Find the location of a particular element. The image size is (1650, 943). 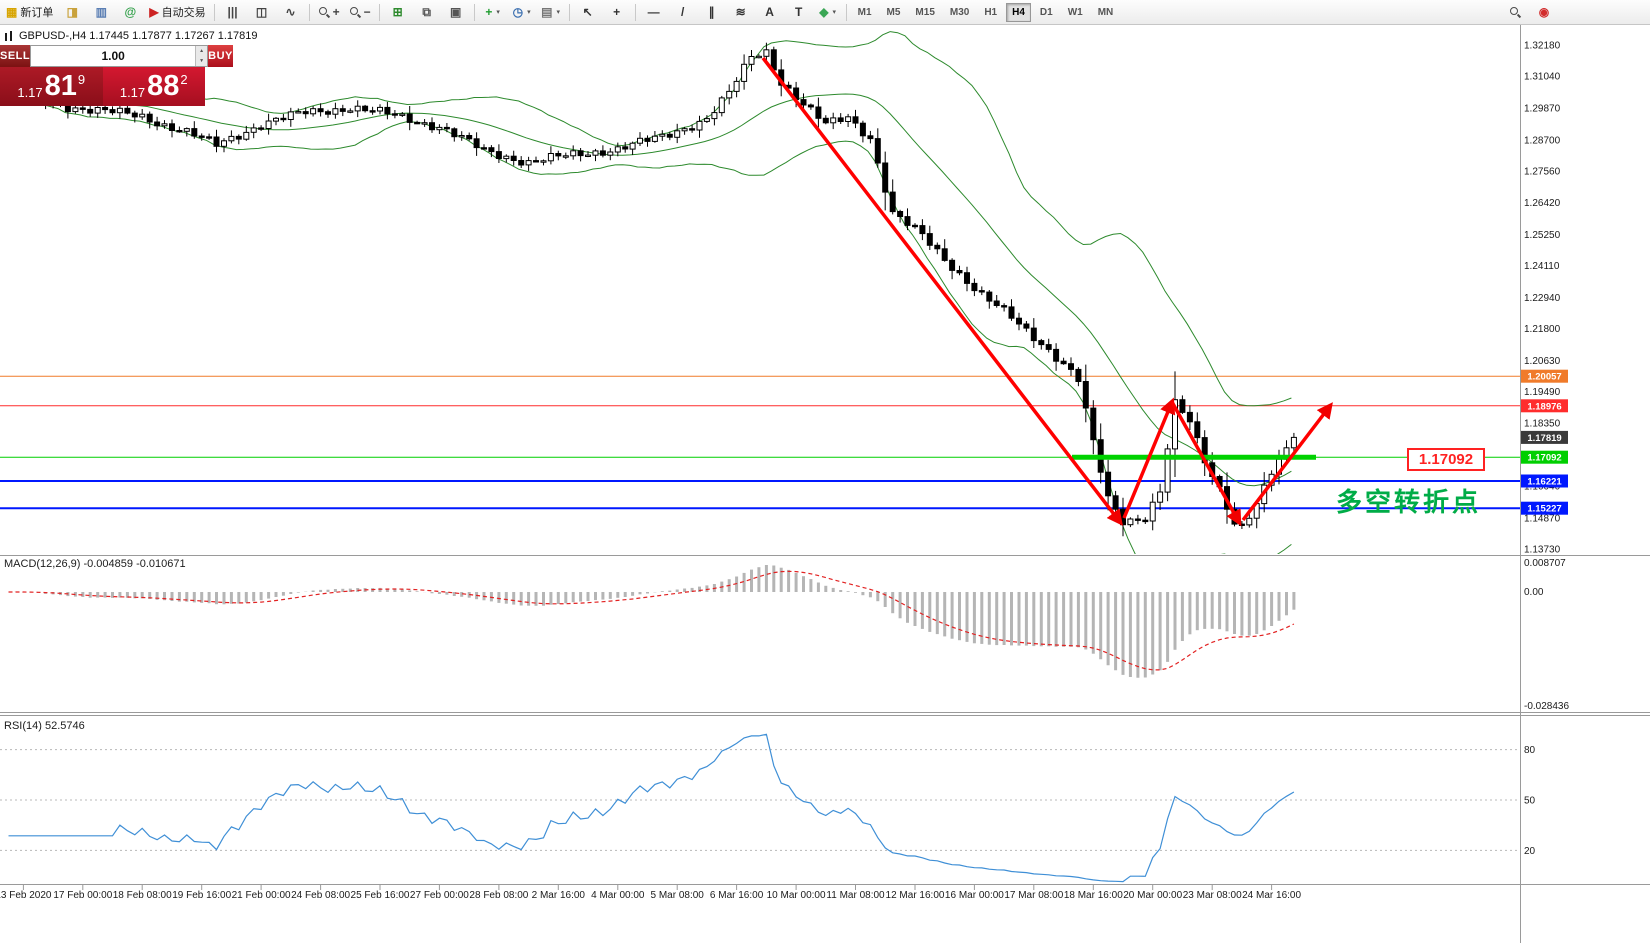

zoom-in-button: + is located at coordinates (329, 12).